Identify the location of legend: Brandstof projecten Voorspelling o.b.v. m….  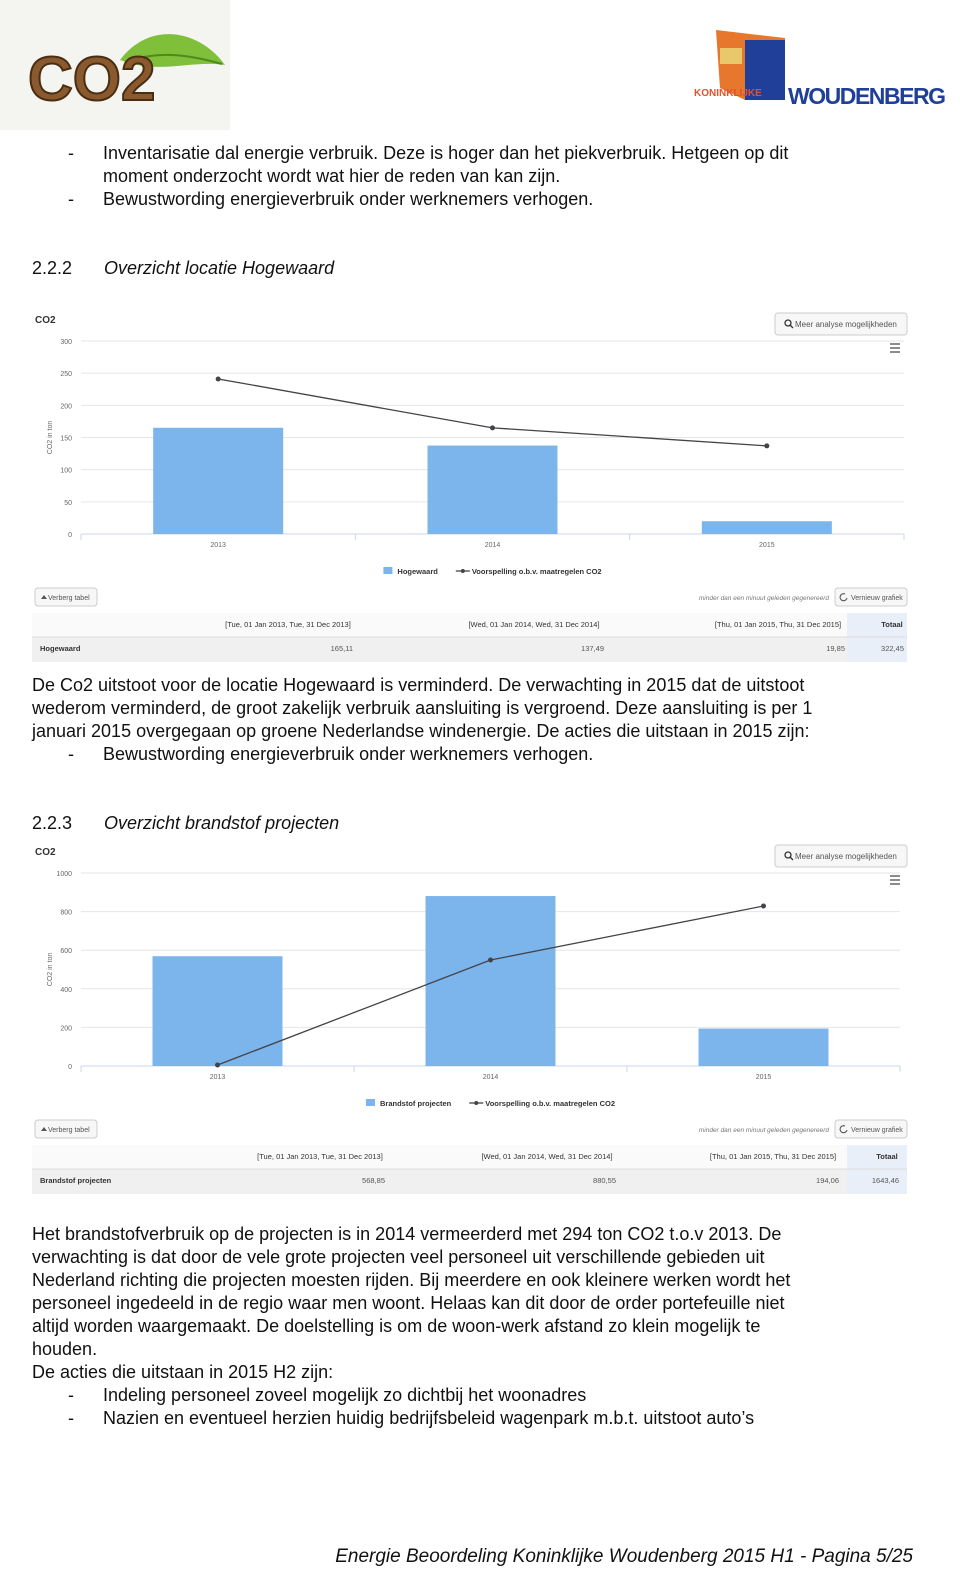
(490, 1103).